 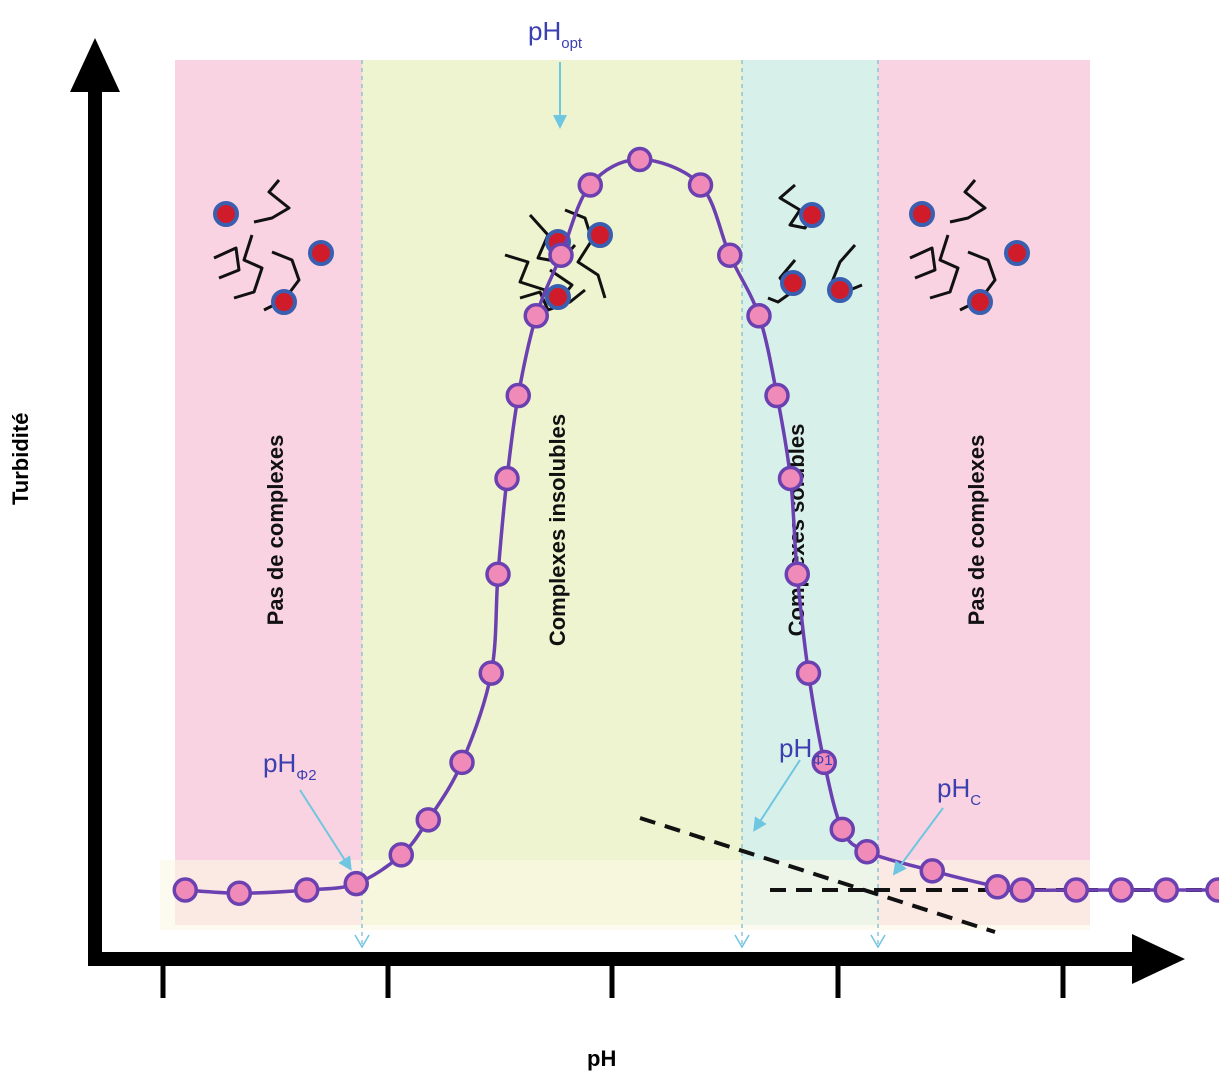 I want to click on y-axis-arrow-icon, so click(x=95, y=65).